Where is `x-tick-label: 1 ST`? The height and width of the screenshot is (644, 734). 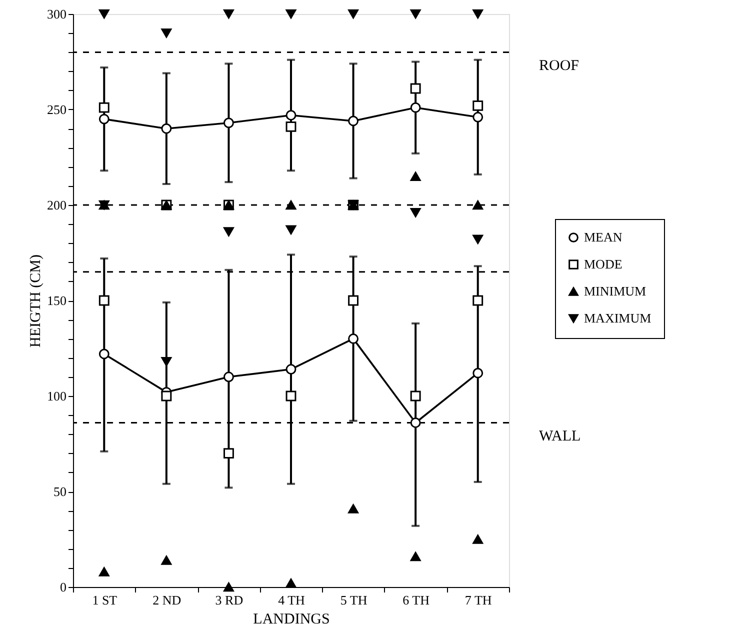
x-tick-label: 1 ST is located at coordinates (105, 600).